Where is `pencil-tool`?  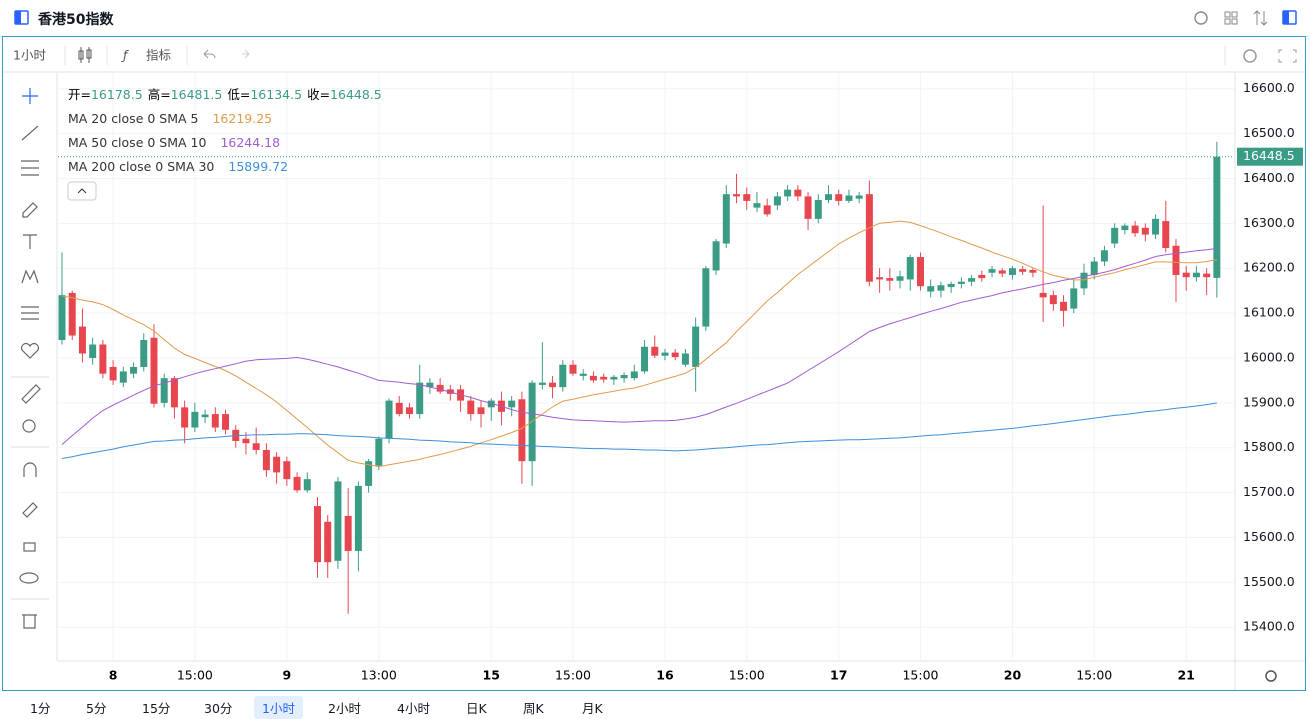
pencil-tool is located at coordinates (30, 510).